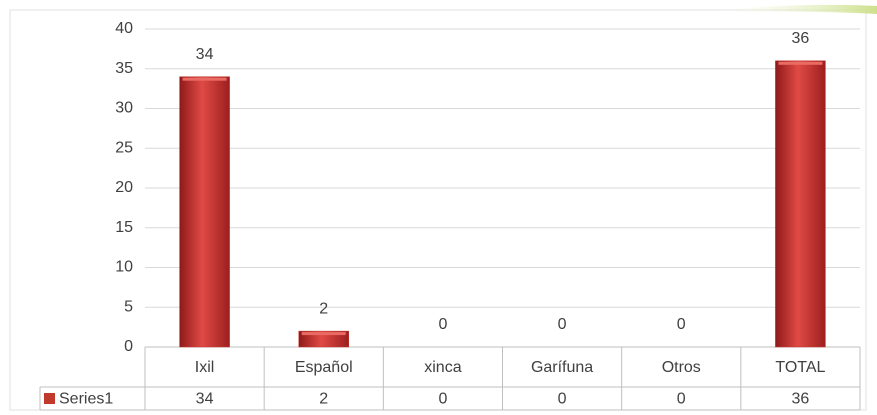  I want to click on x-tick-label: Ixil, so click(205, 367).